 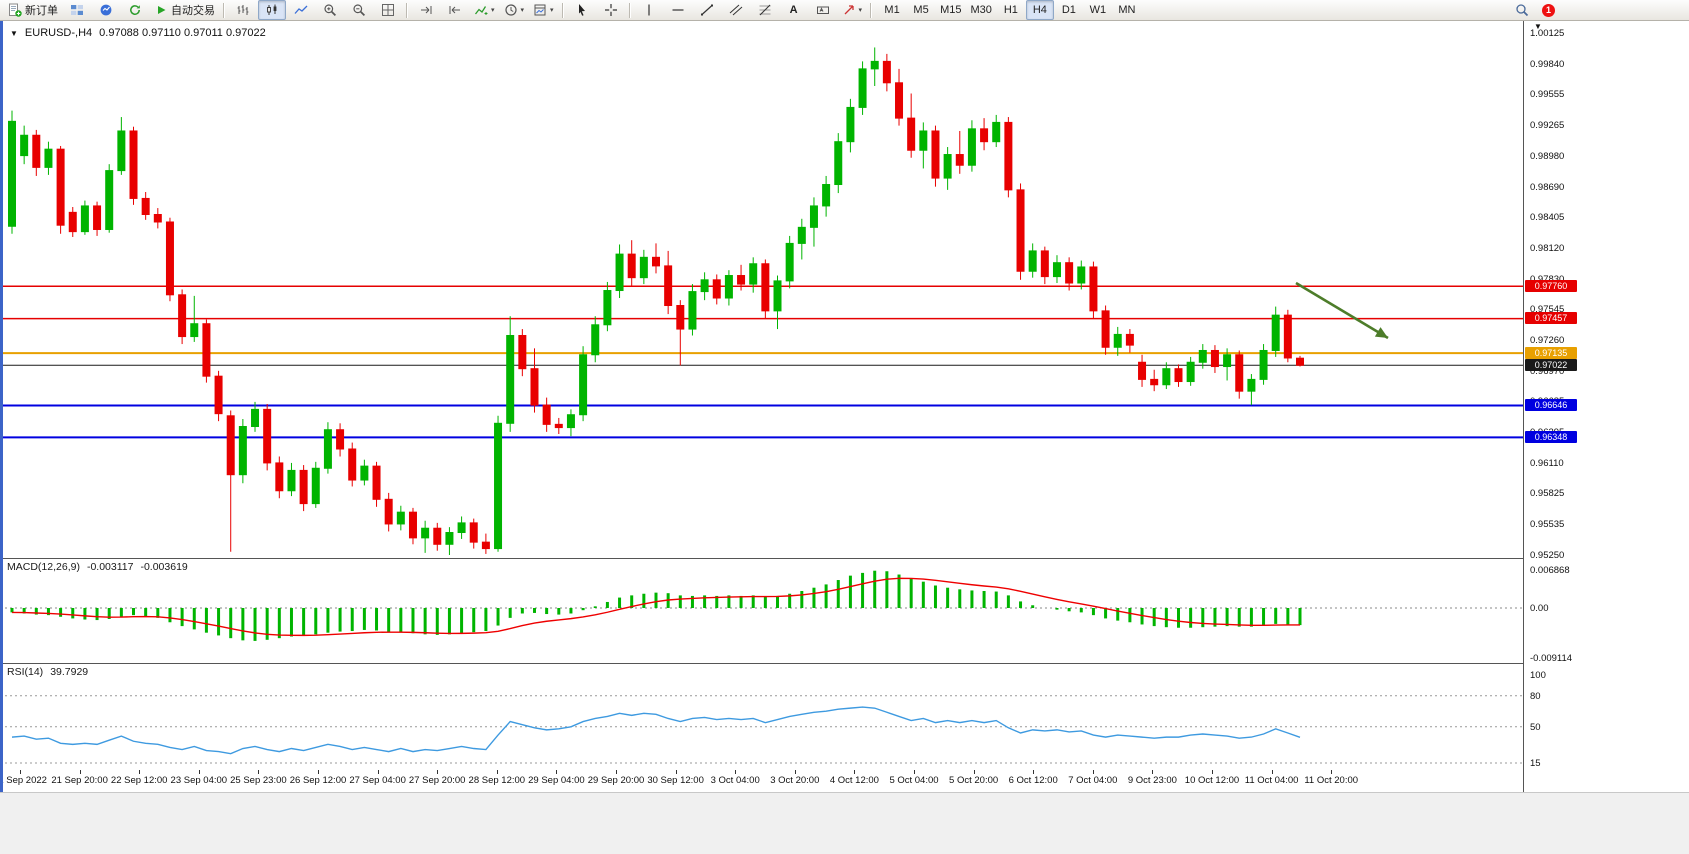 I want to click on vertical-line-tool-button, so click(x=649, y=10).